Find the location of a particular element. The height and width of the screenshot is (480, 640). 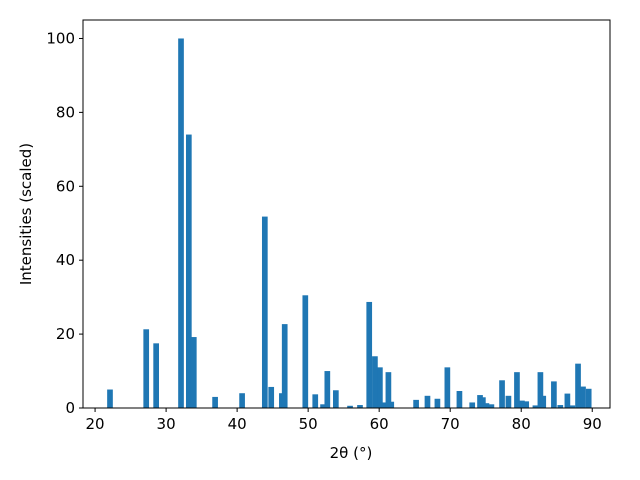

y-axis-label: Intensities (scaled) is located at coordinates (26, 214).